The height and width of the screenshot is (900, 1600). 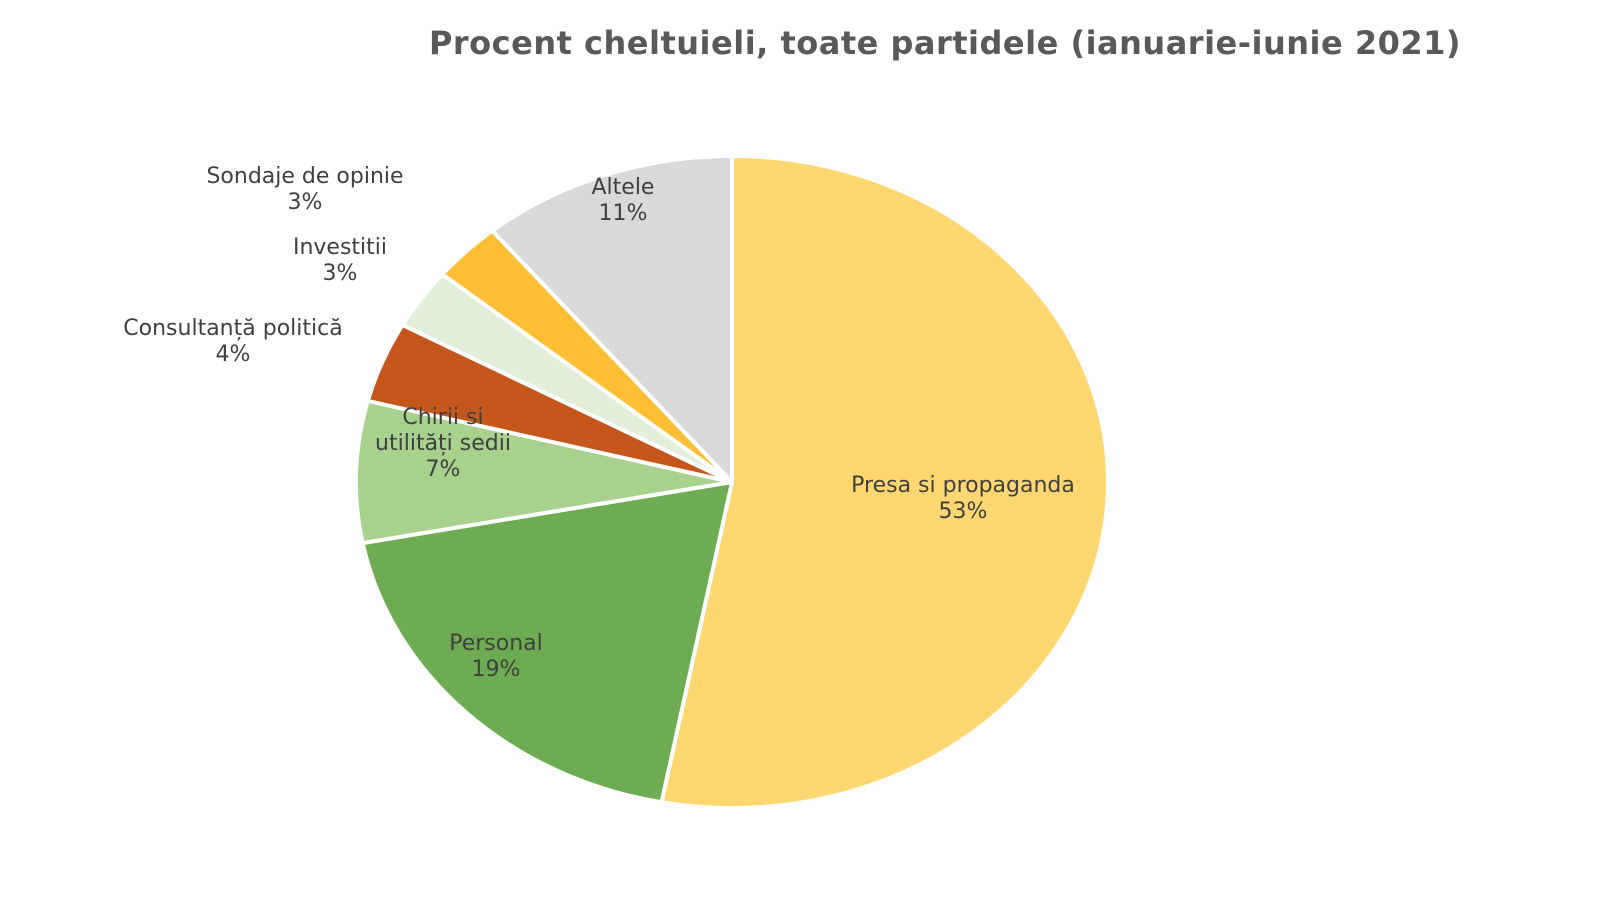 What do you see at coordinates (623, 187) in the screenshot?
I see `data-label-category: Altele` at bounding box center [623, 187].